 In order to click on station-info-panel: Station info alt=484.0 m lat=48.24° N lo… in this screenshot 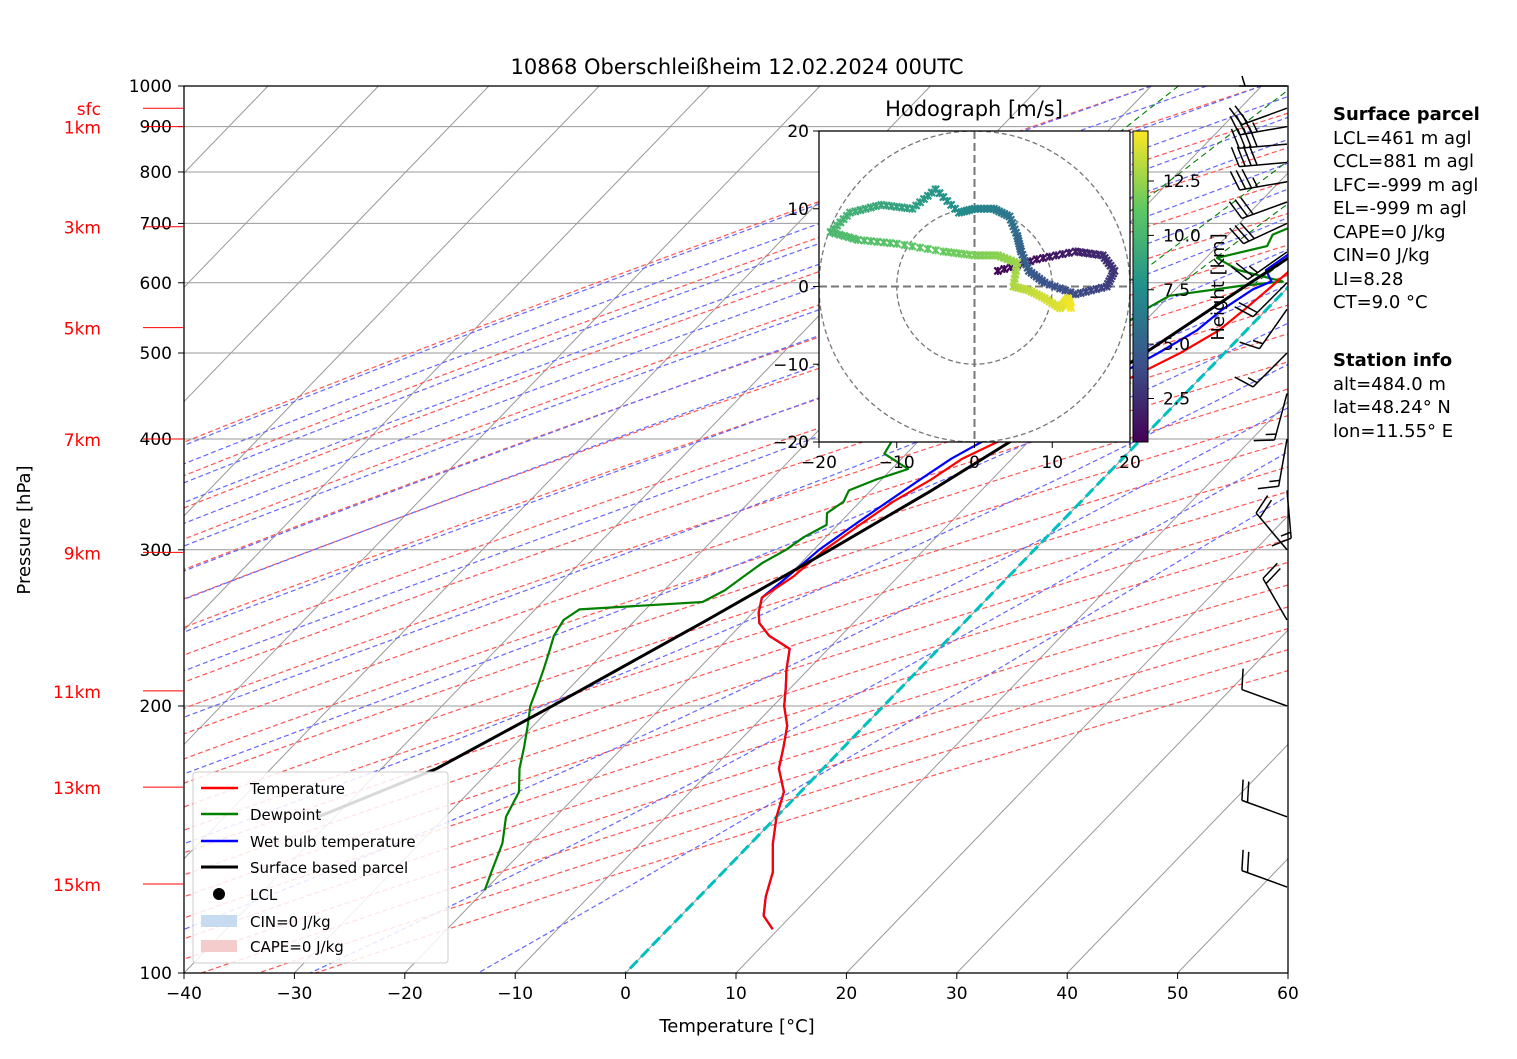, I will do `click(1393, 396)`.